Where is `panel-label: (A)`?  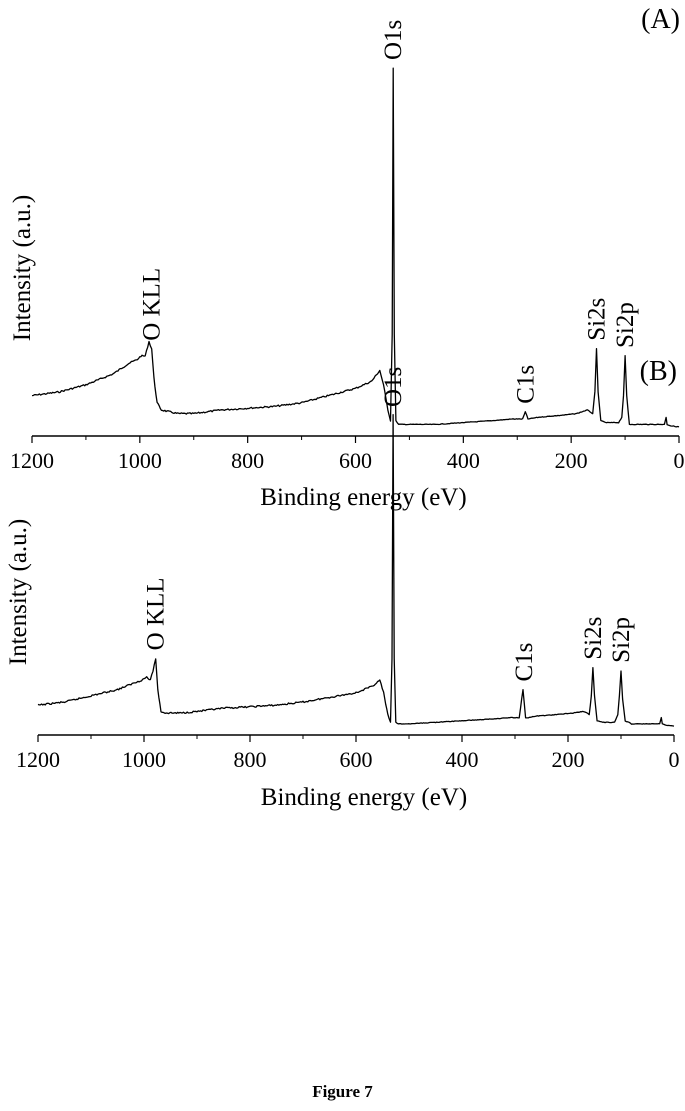 panel-label: (A) is located at coordinates (660, 19).